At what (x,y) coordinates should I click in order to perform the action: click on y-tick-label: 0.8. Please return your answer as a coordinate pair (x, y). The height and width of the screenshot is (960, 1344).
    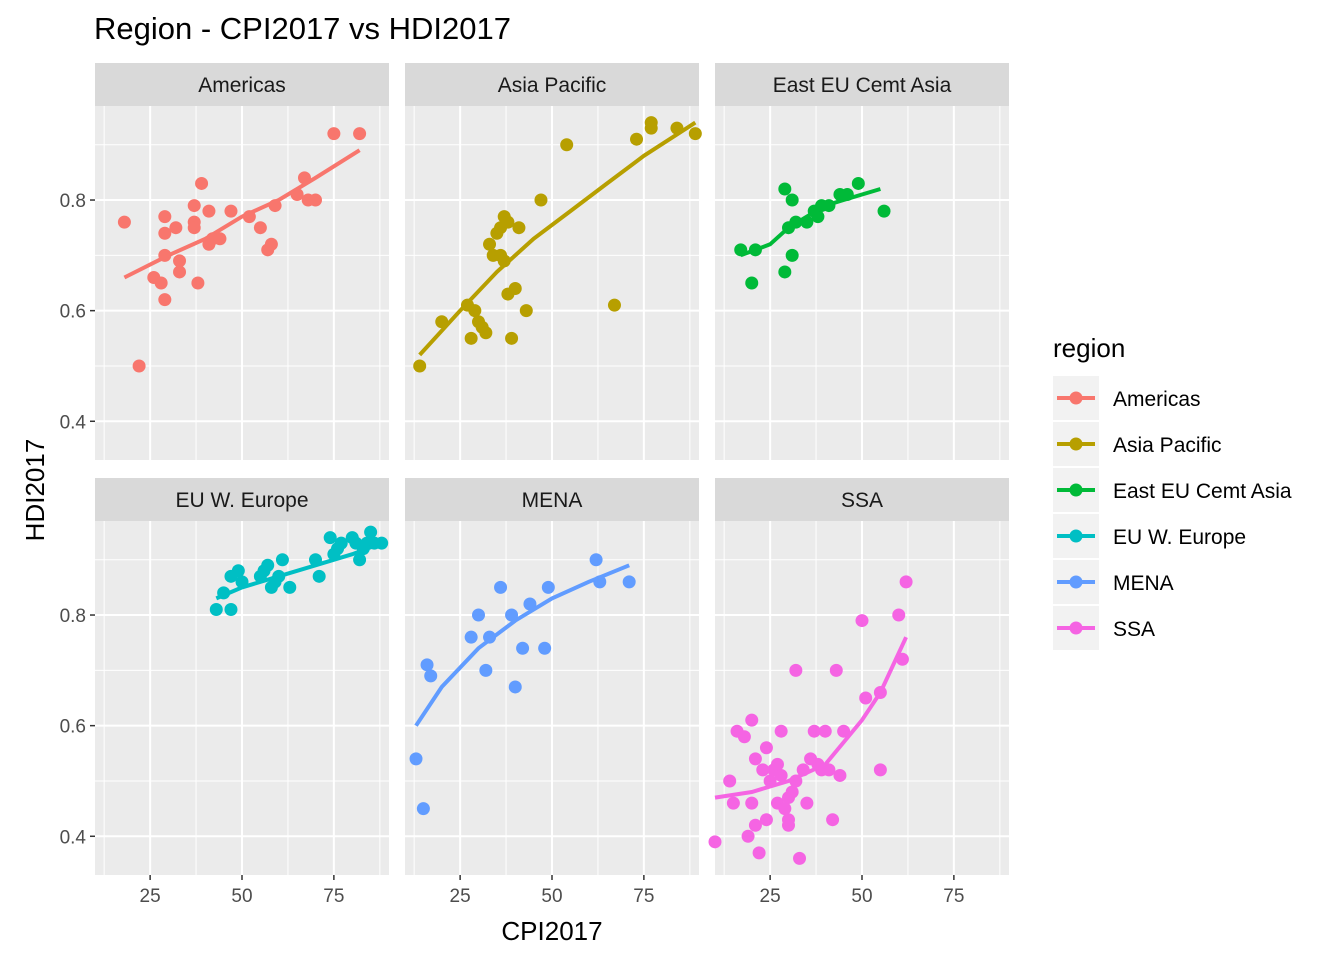
    Looking at the image, I should click on (73, 616).